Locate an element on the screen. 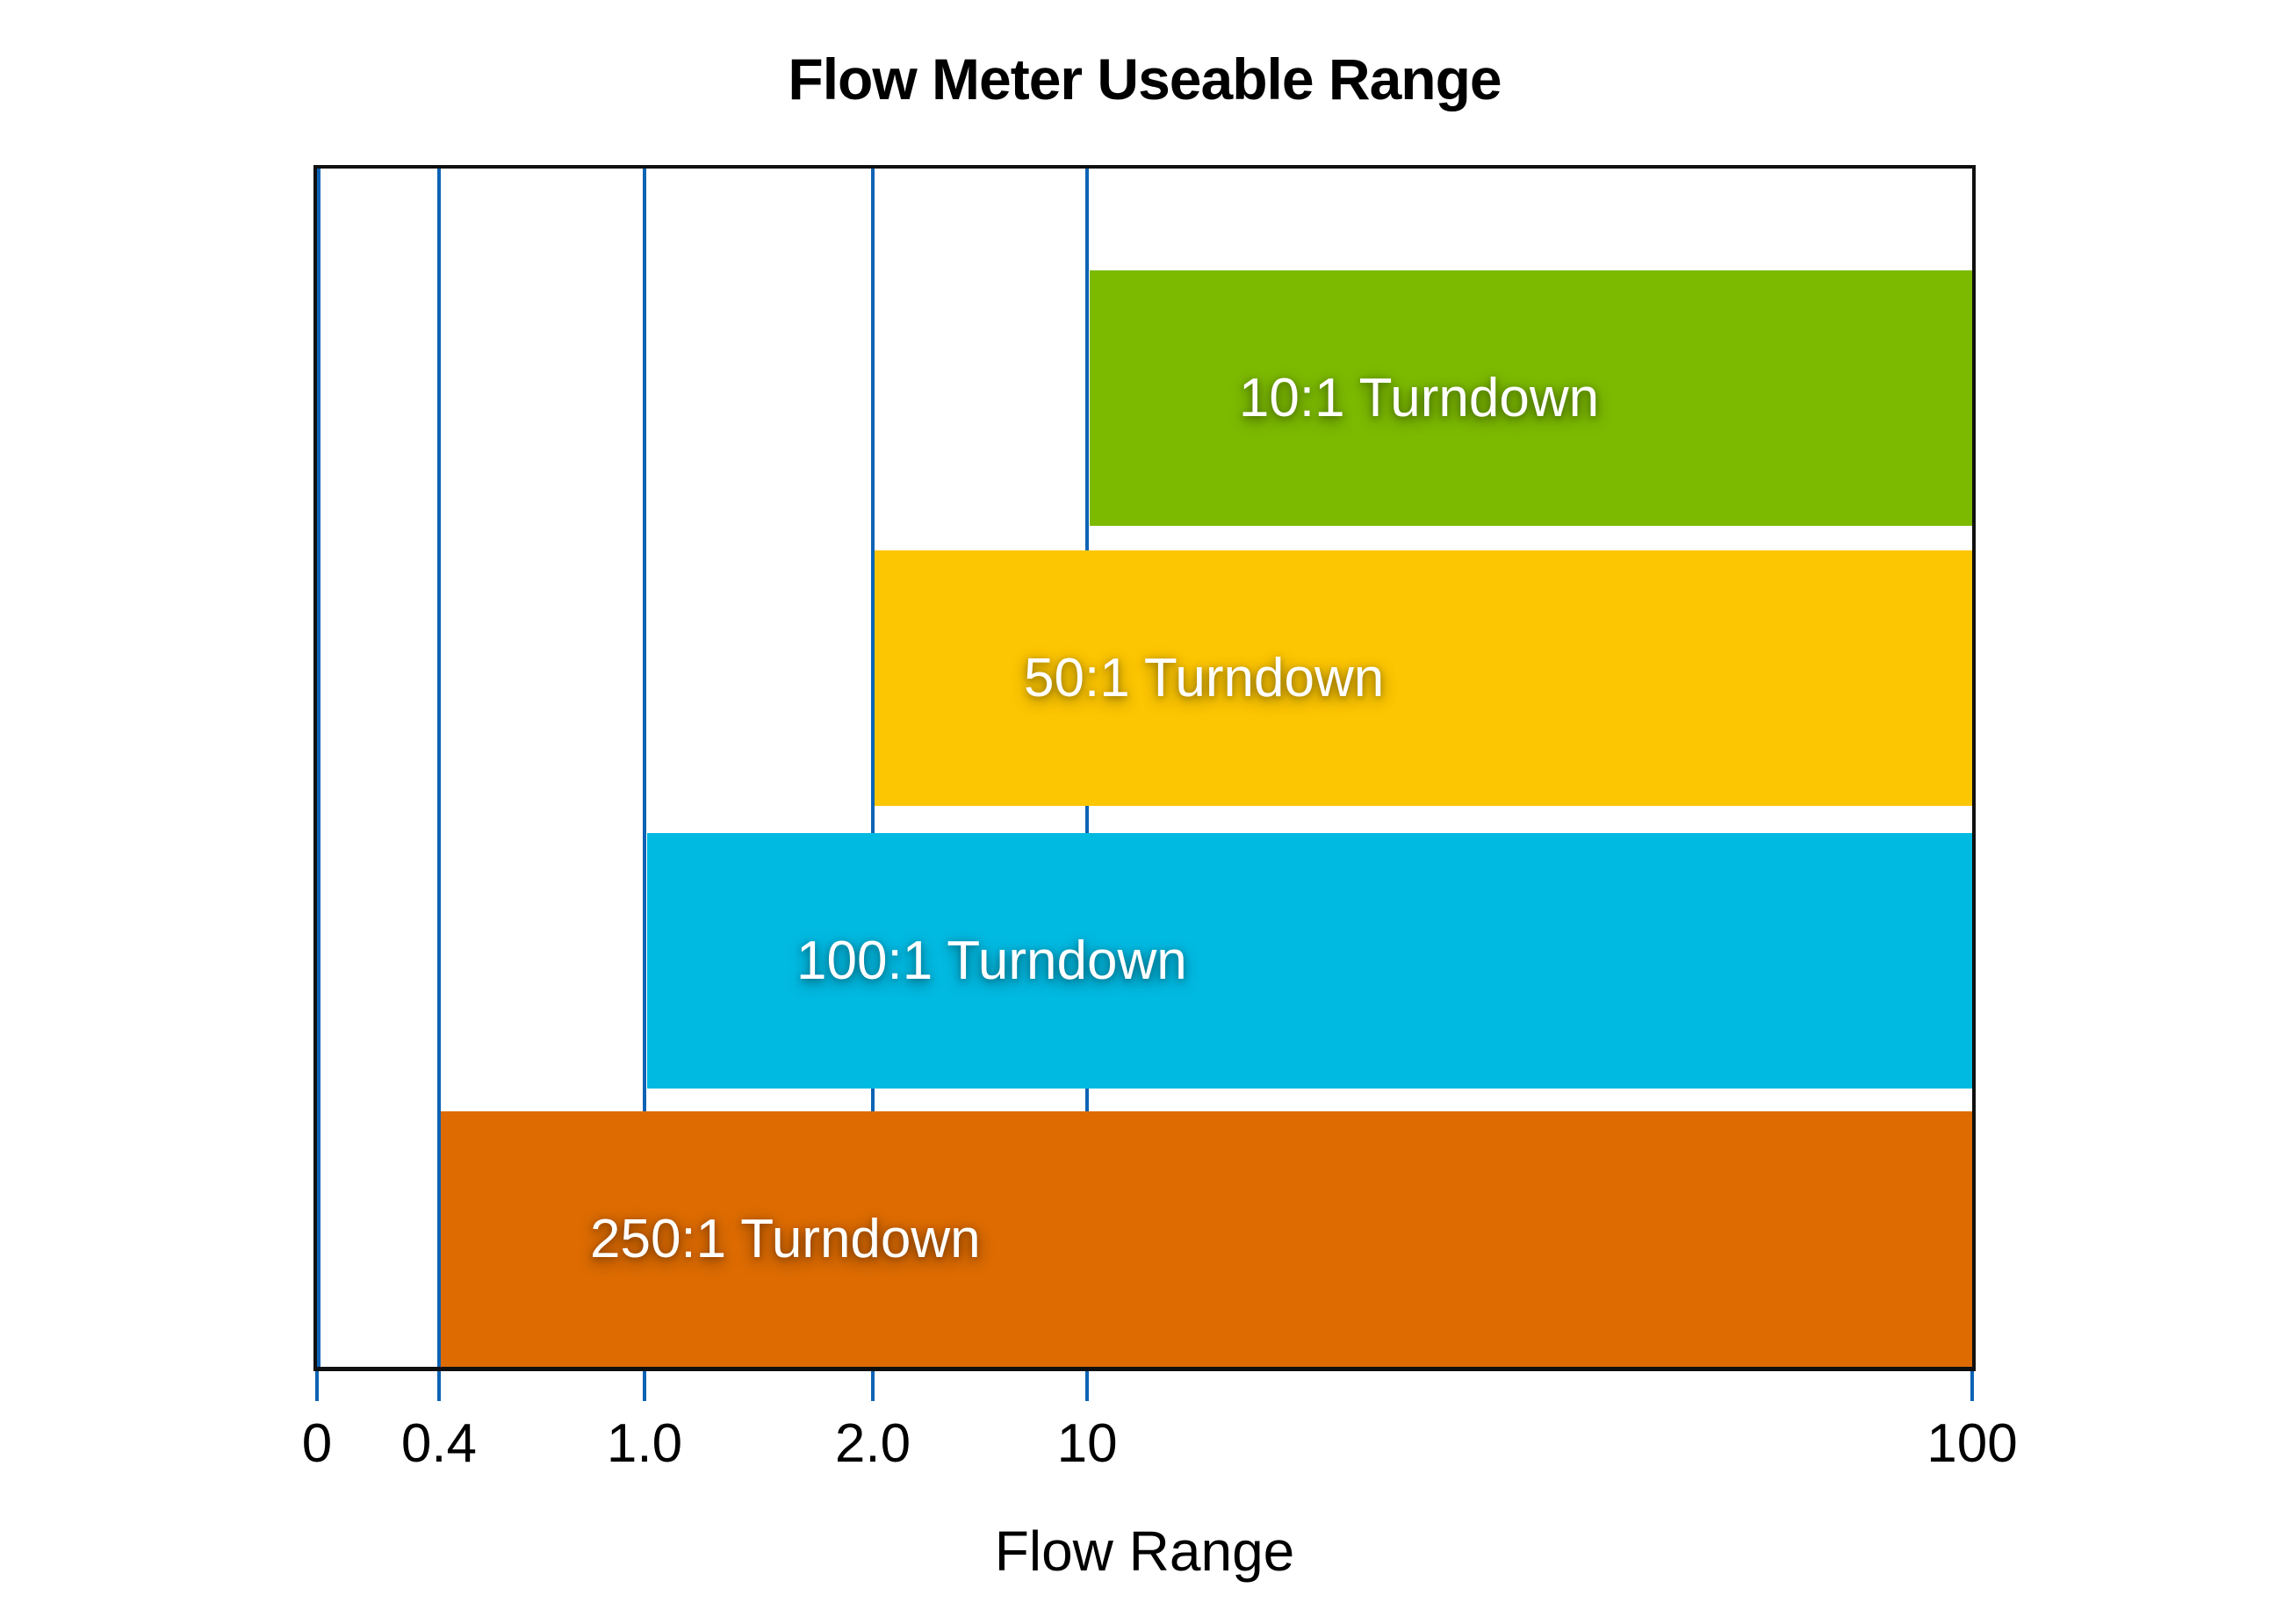 The height and width of the screenshot is (1624, 2283). turndown-bar: 100:1 Turndown is located at coordinates (1310, 961).